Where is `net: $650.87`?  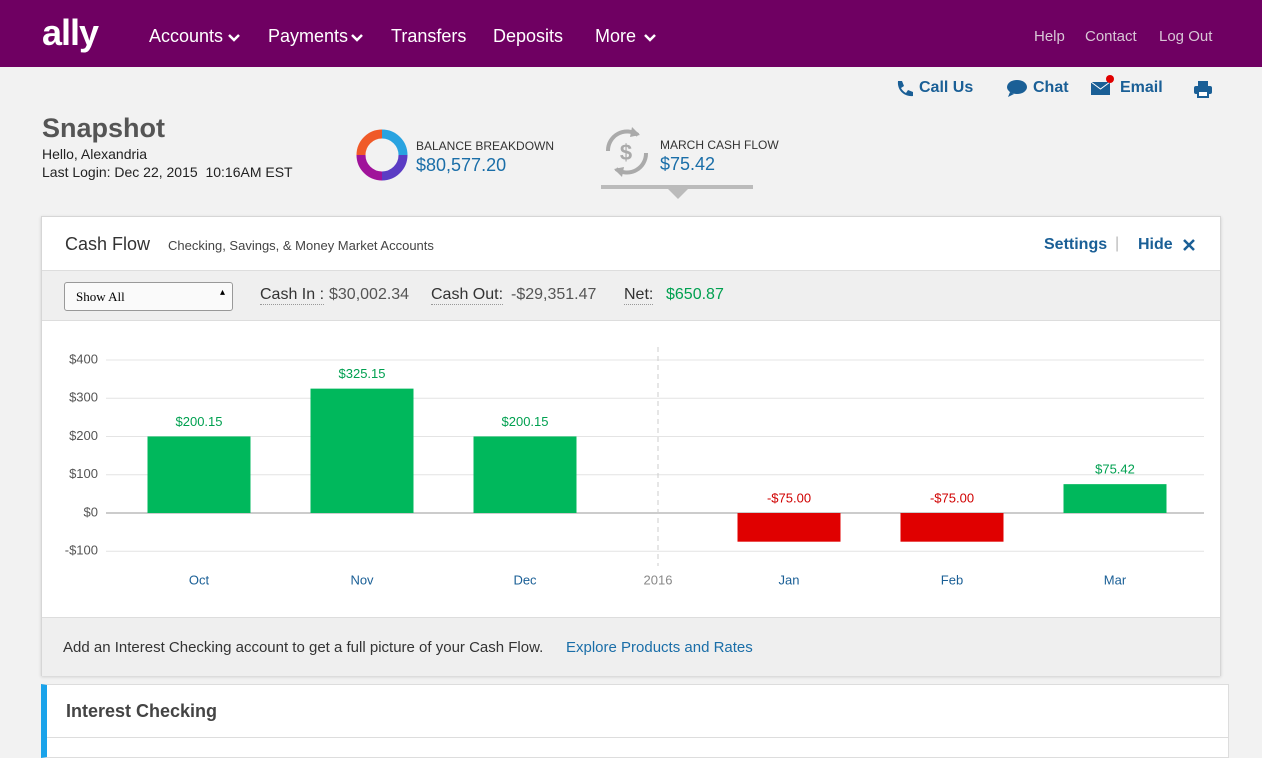
net: $650.87 is located at coordinates (695, 294).